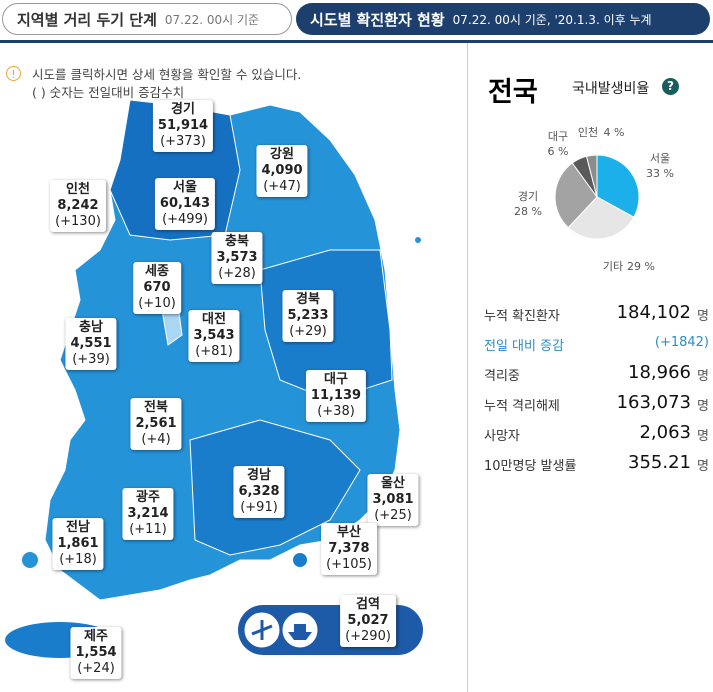 Image resolution: width=713 pixels, height=692 pixels. Describe the element at coordinates (596, 465) in the screenshot. I see `stat-row: 10만명당 발생률 355.21 명` at that location.